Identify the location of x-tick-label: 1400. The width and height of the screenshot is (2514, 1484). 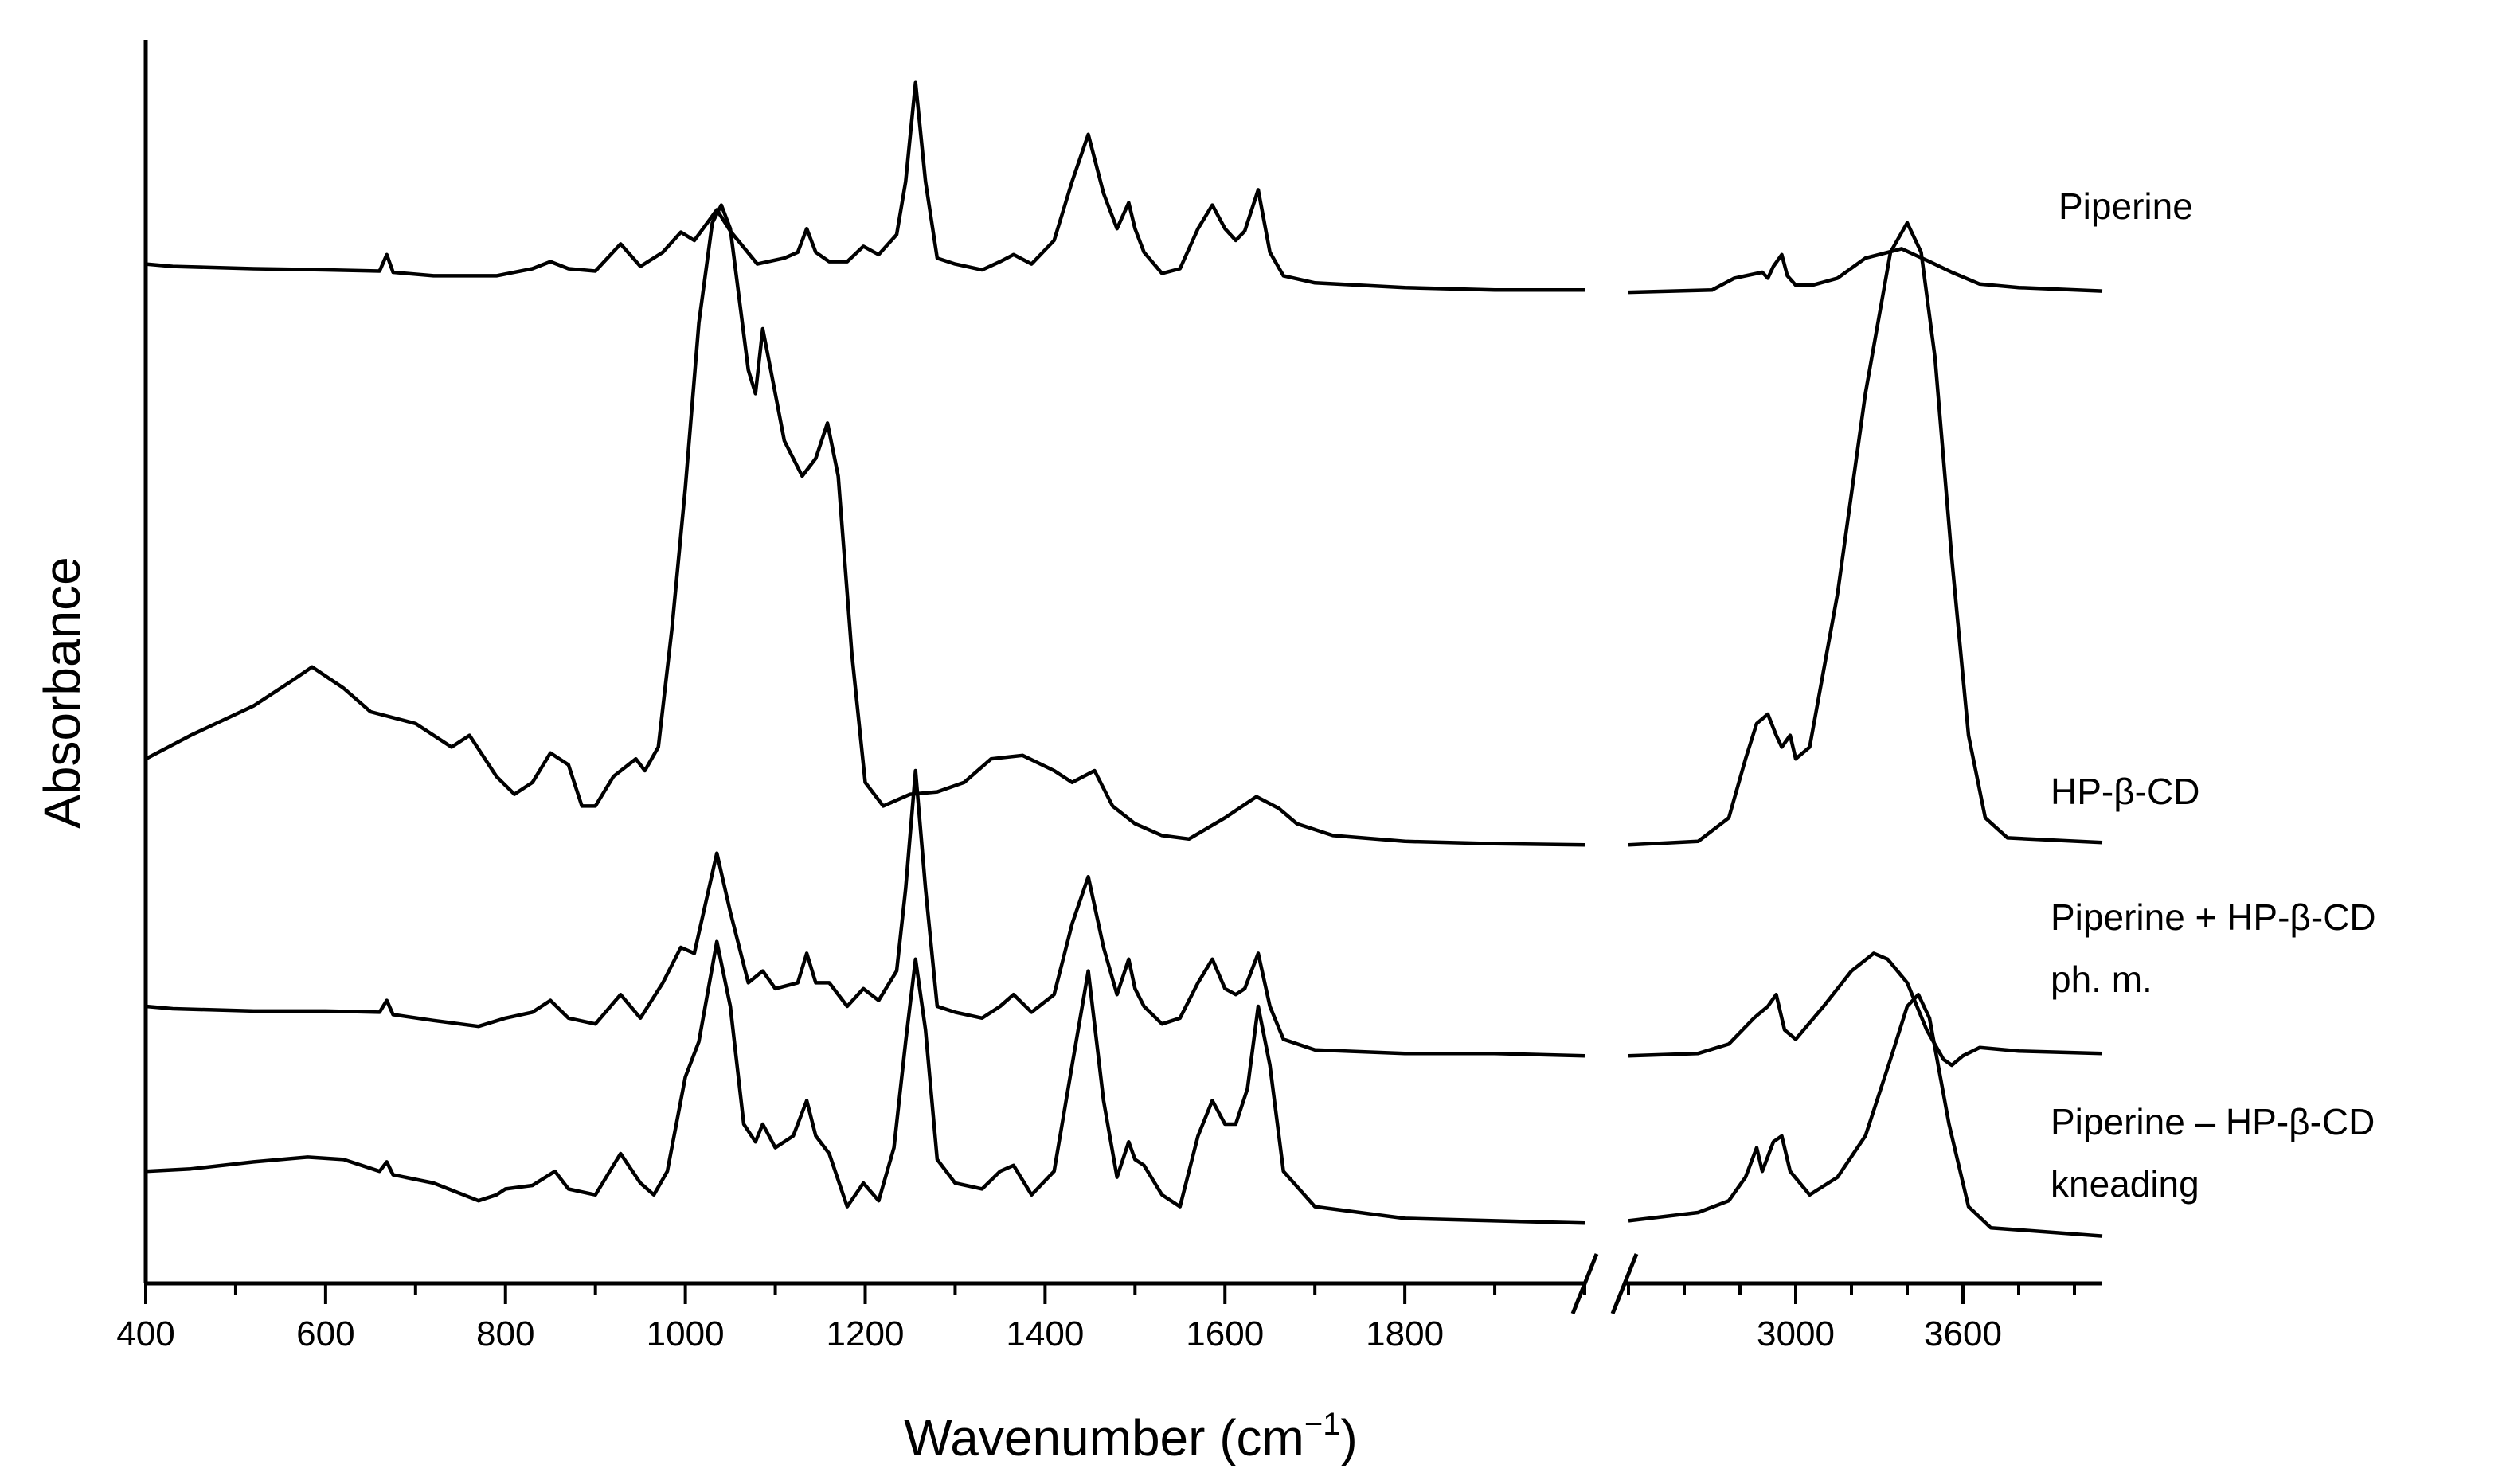
(1045, 1333).